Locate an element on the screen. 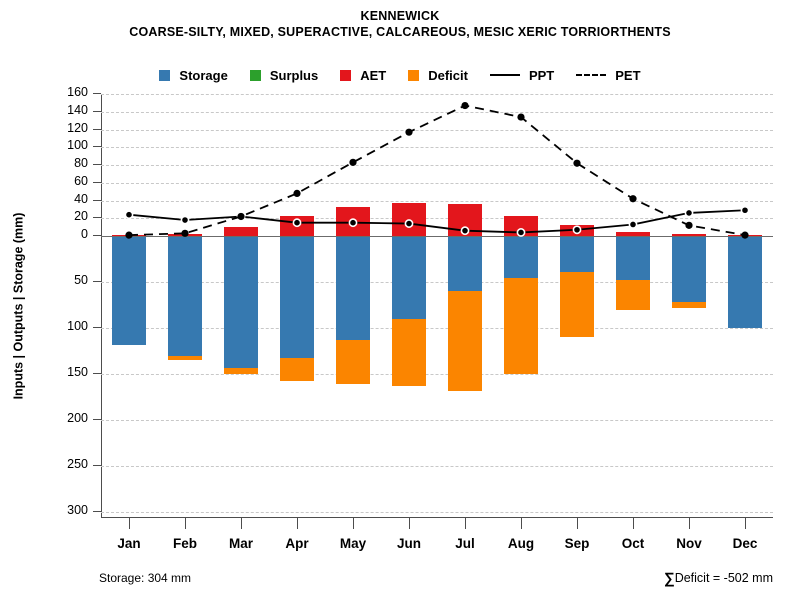 The height and width of the screenshot is (600, 800). y-tick-label: 160 is located at coordinates (77, 92).